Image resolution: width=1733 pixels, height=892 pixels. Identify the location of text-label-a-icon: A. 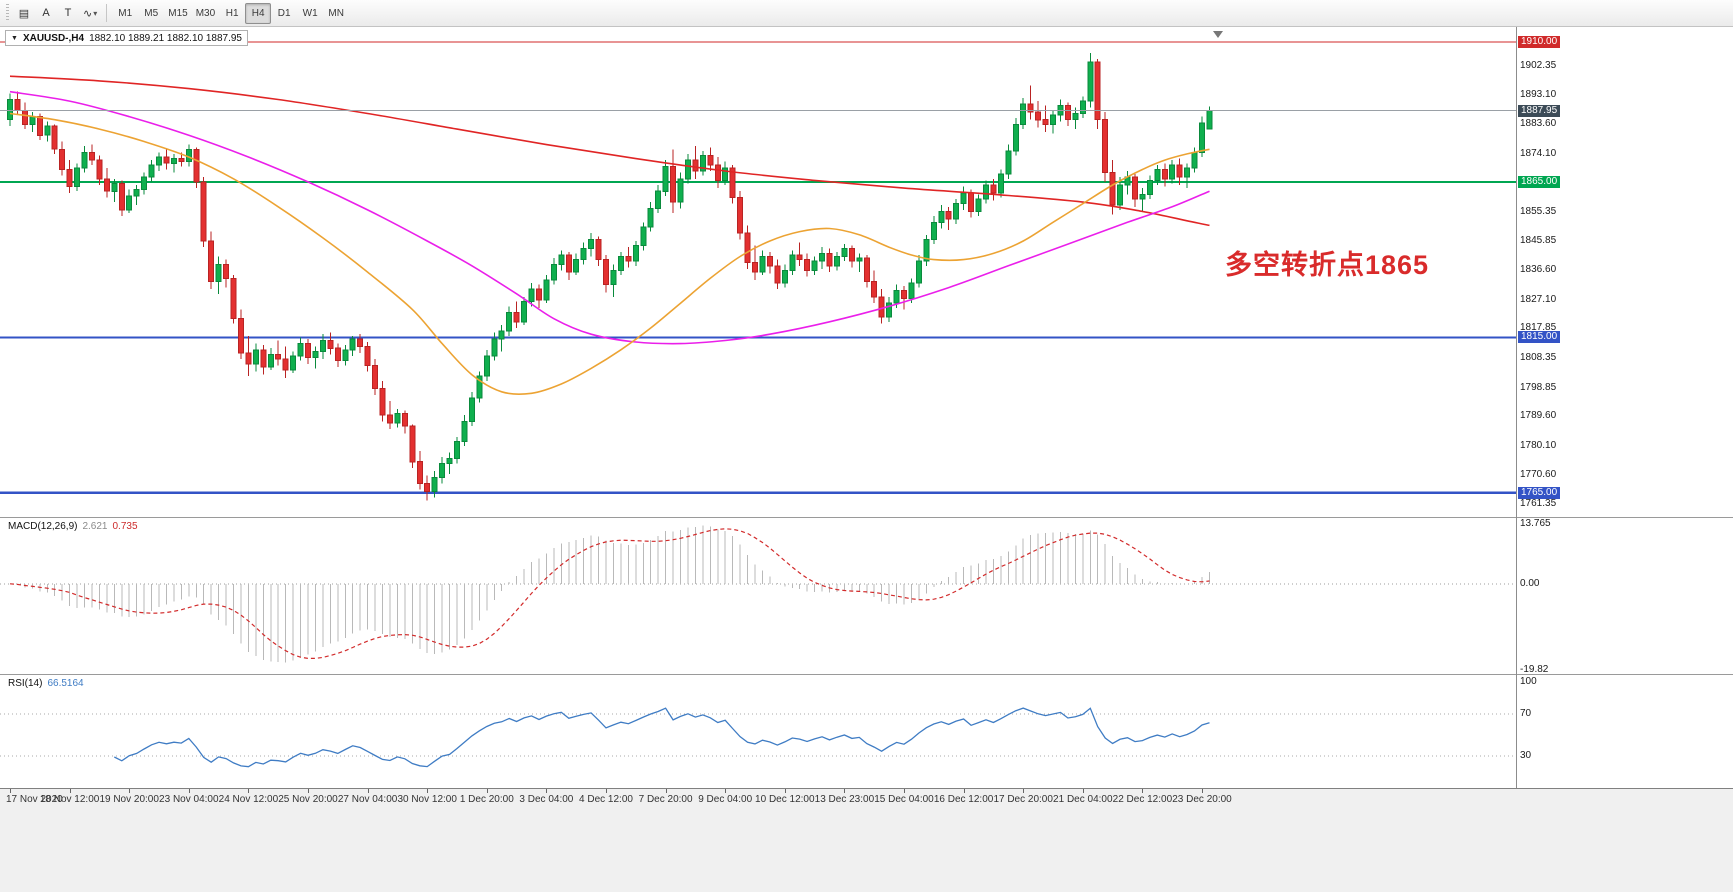
(46, 13).